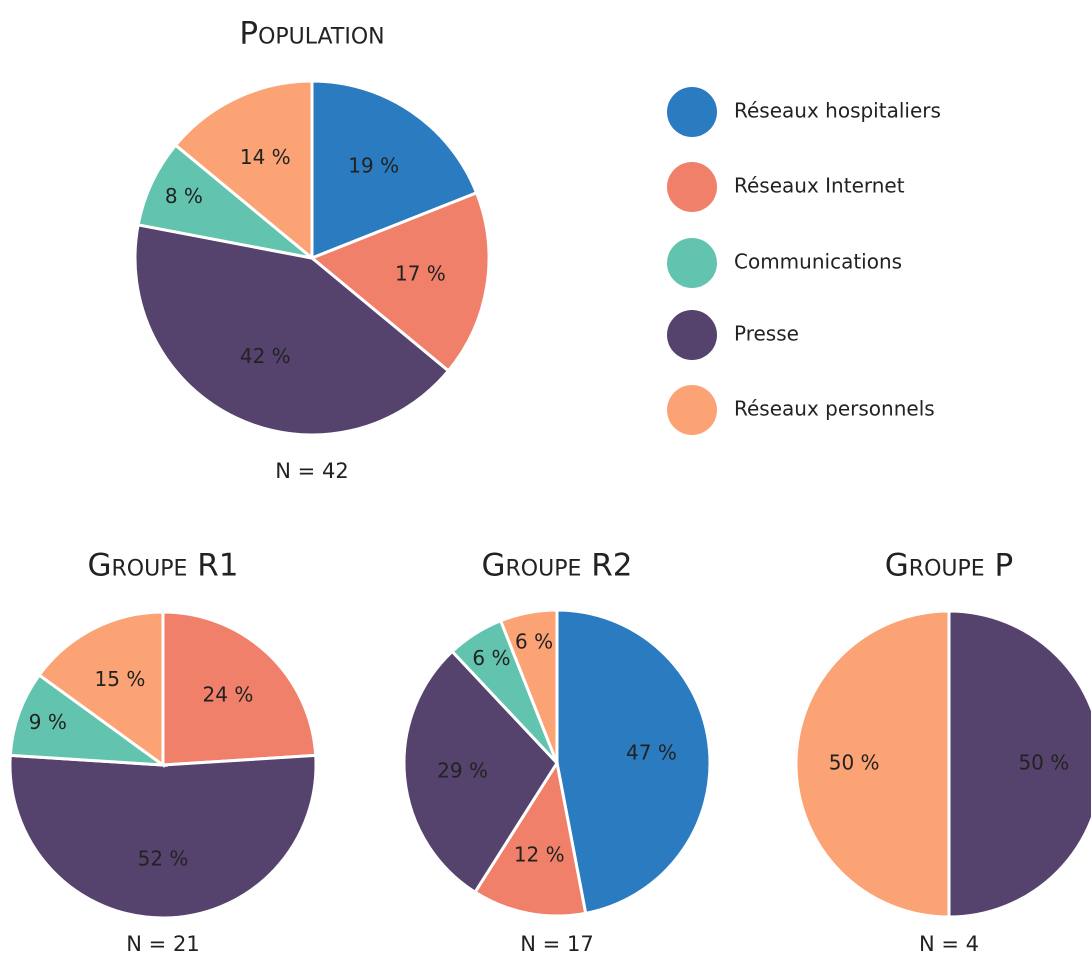 The image size is (1091, 960). Describe the element at coordinates (162, 944) in the screenshot. I see `chart-subtitle: N = 21` at that location.